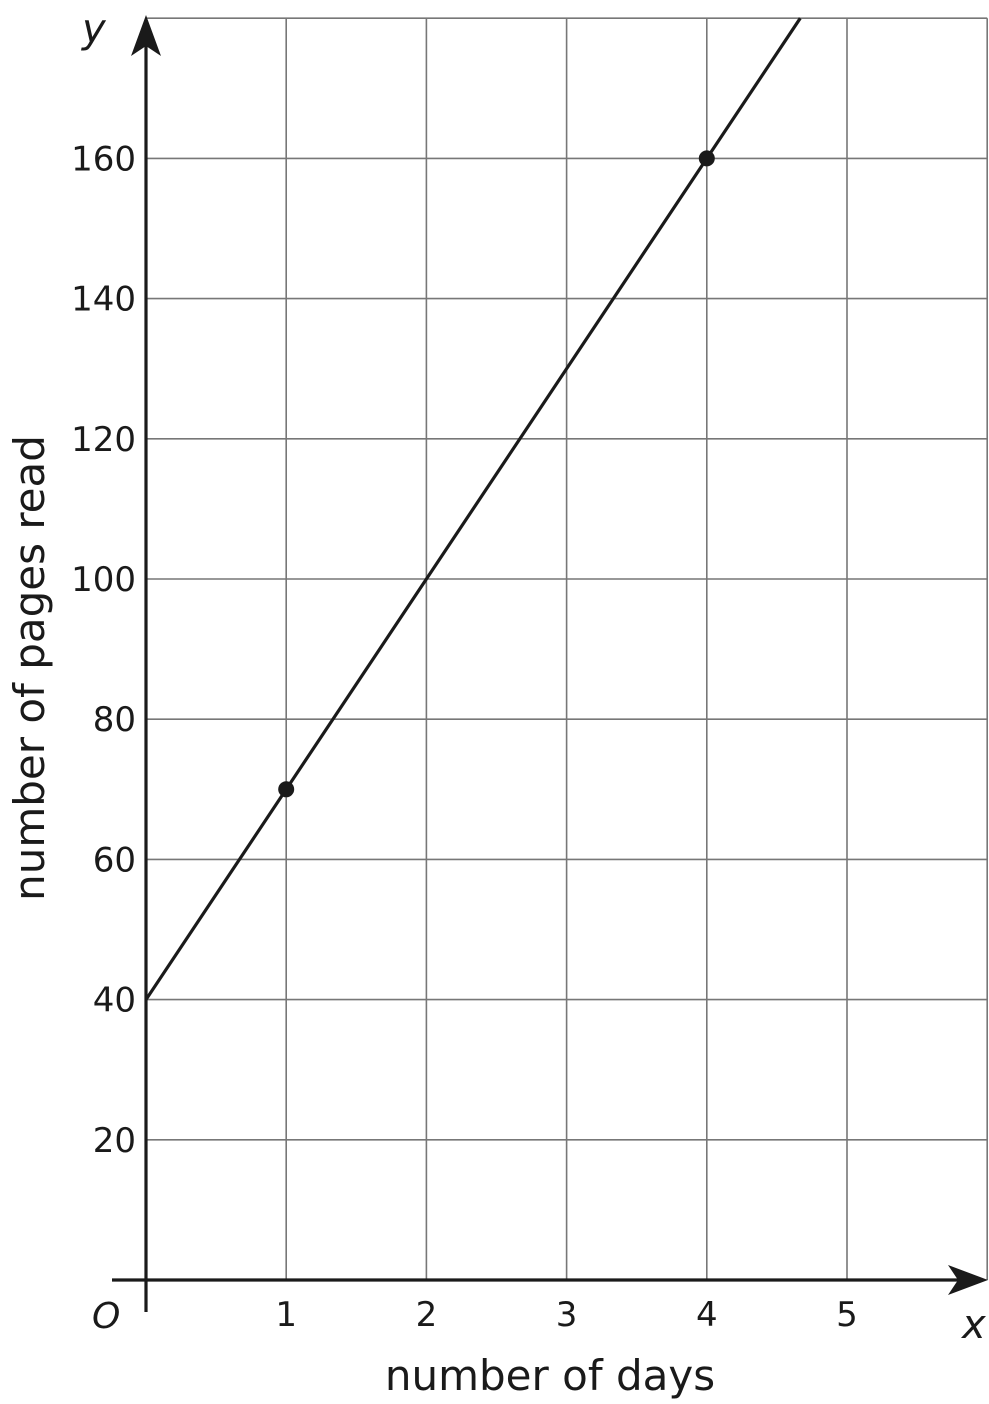 The width and height of the screenshot is (989, 1404). What do you see at coordinates (286, 1315) in the screenshot?
I see `x-tick-label: 1` at bounding box center [286, 1315].